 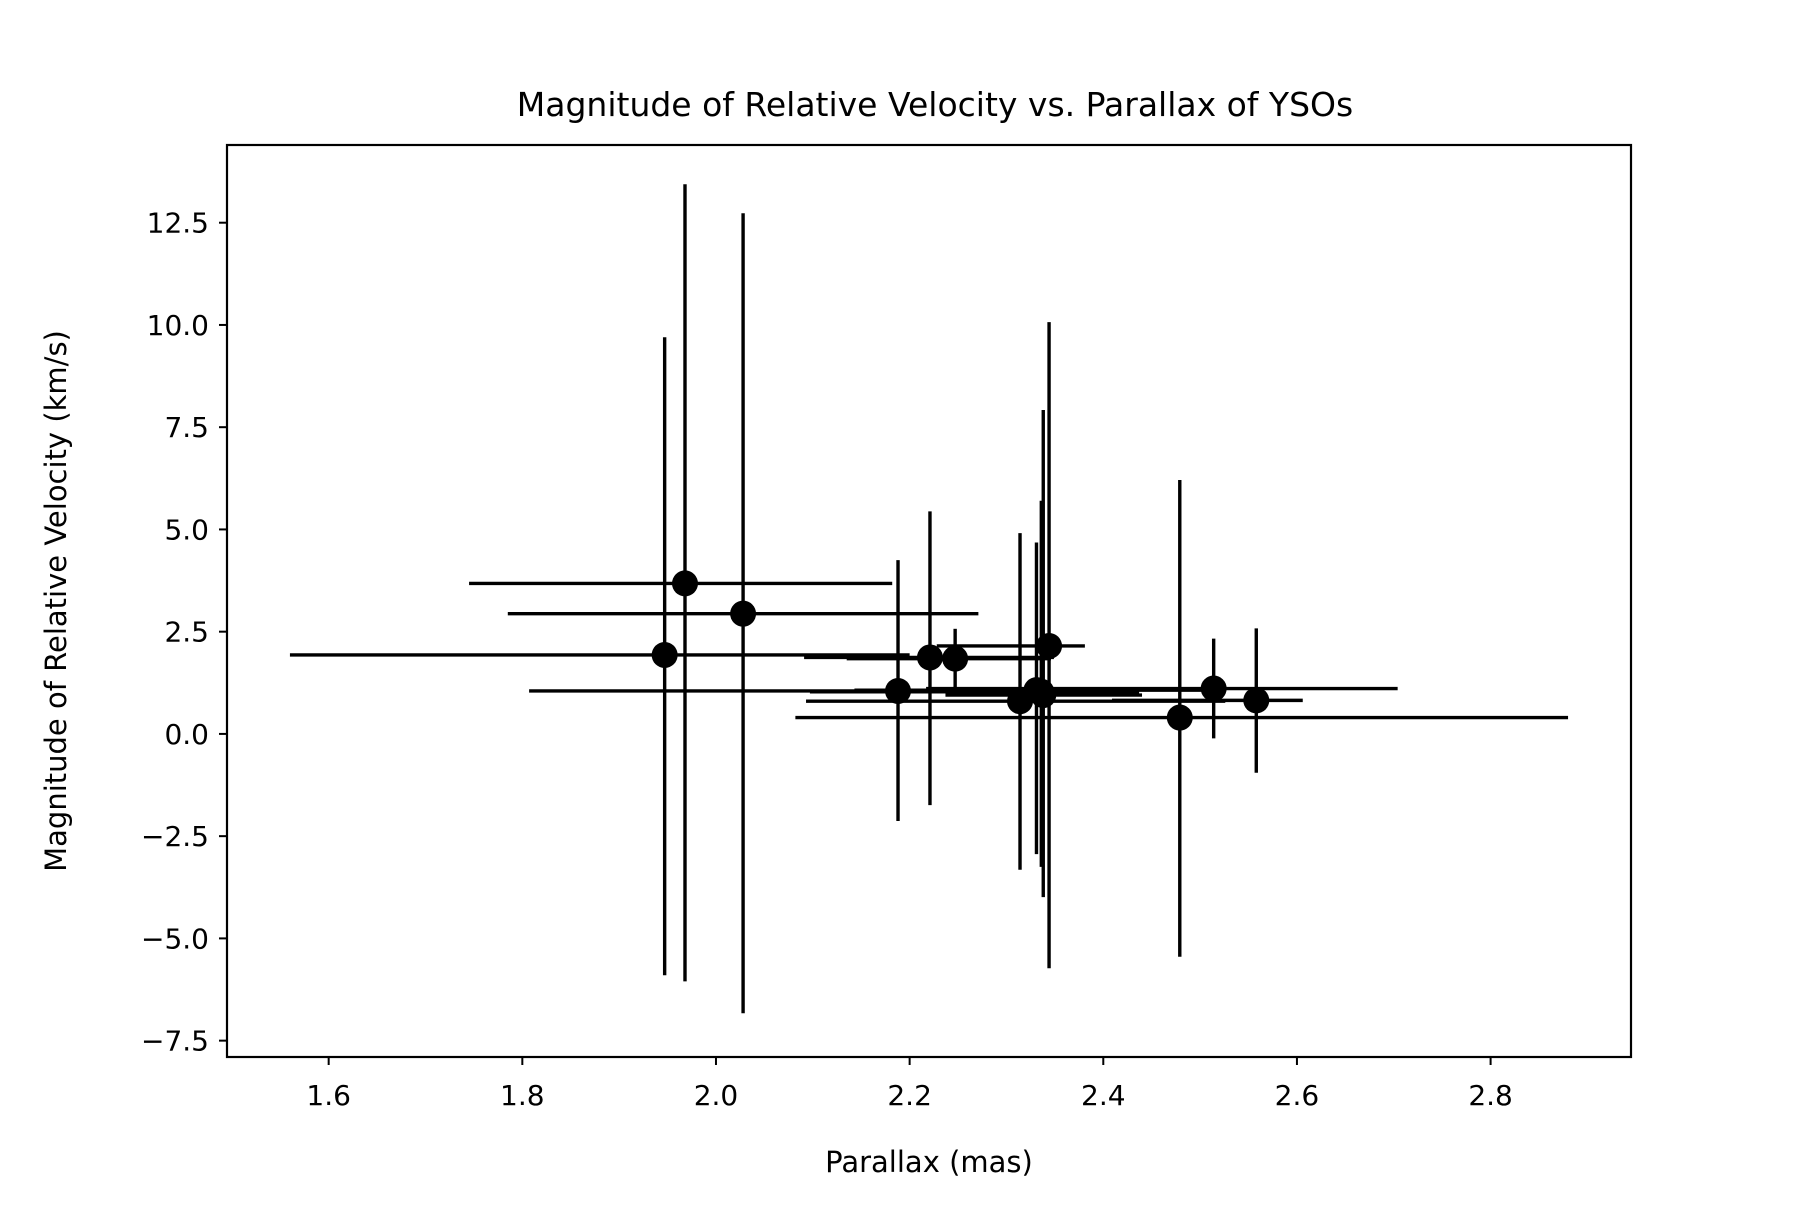 I want to click on y-tick-label: 7.5, so click(x=186, y=427).